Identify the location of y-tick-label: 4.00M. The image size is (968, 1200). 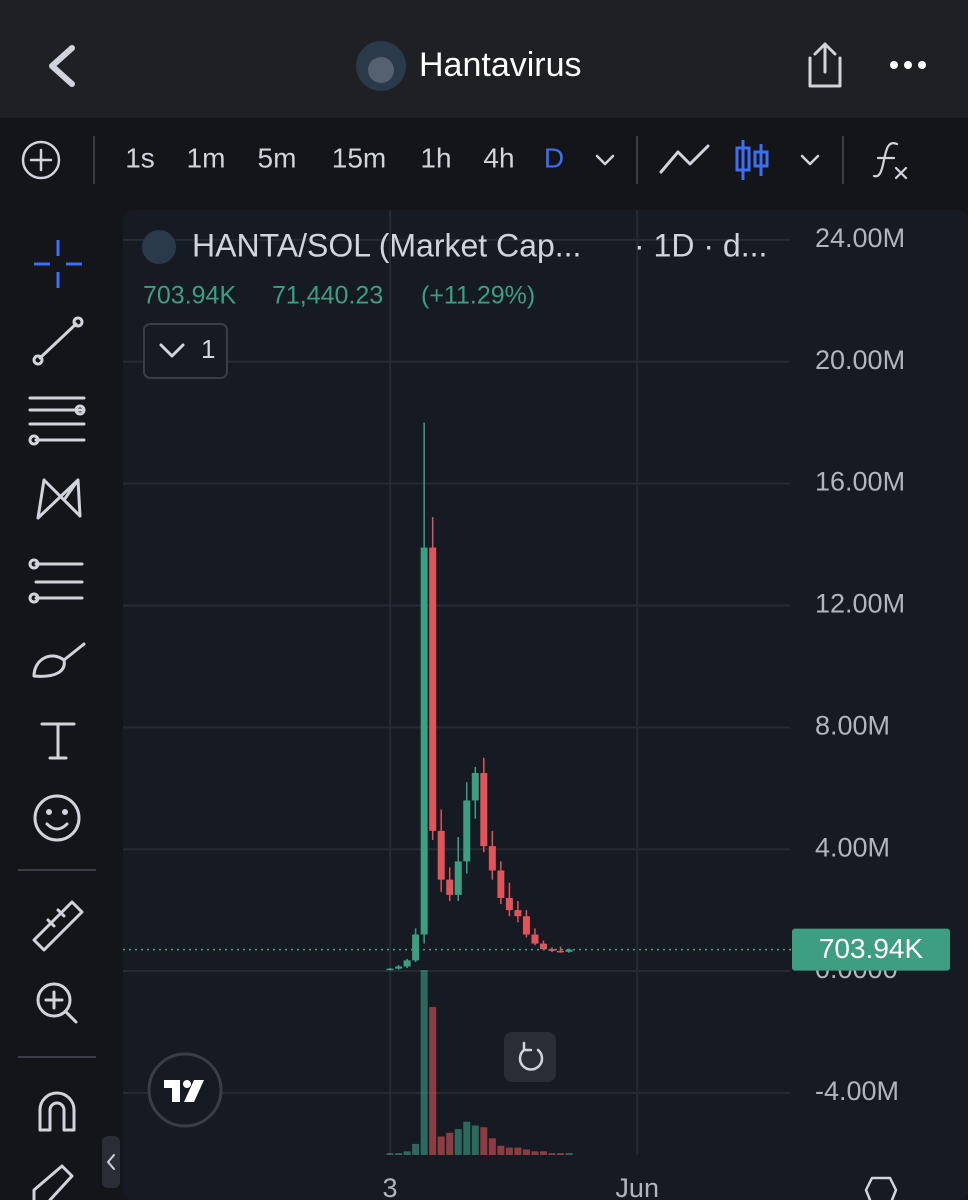
(852, 847).